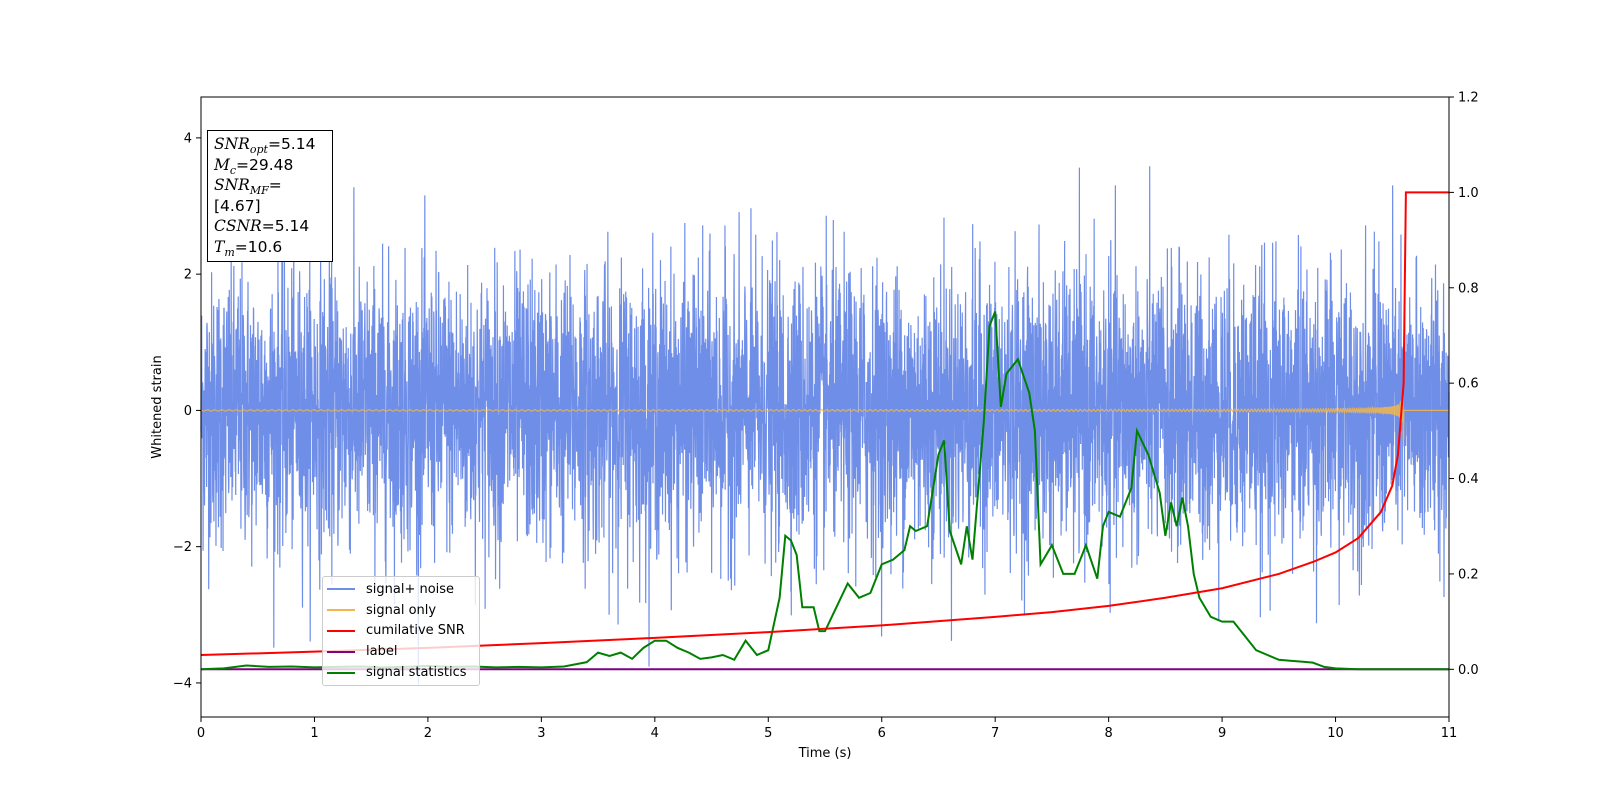  Describe the element at coordinates (1468, 288) in the screenshot. I see `y-right-tick-label: 0.8` at that location.